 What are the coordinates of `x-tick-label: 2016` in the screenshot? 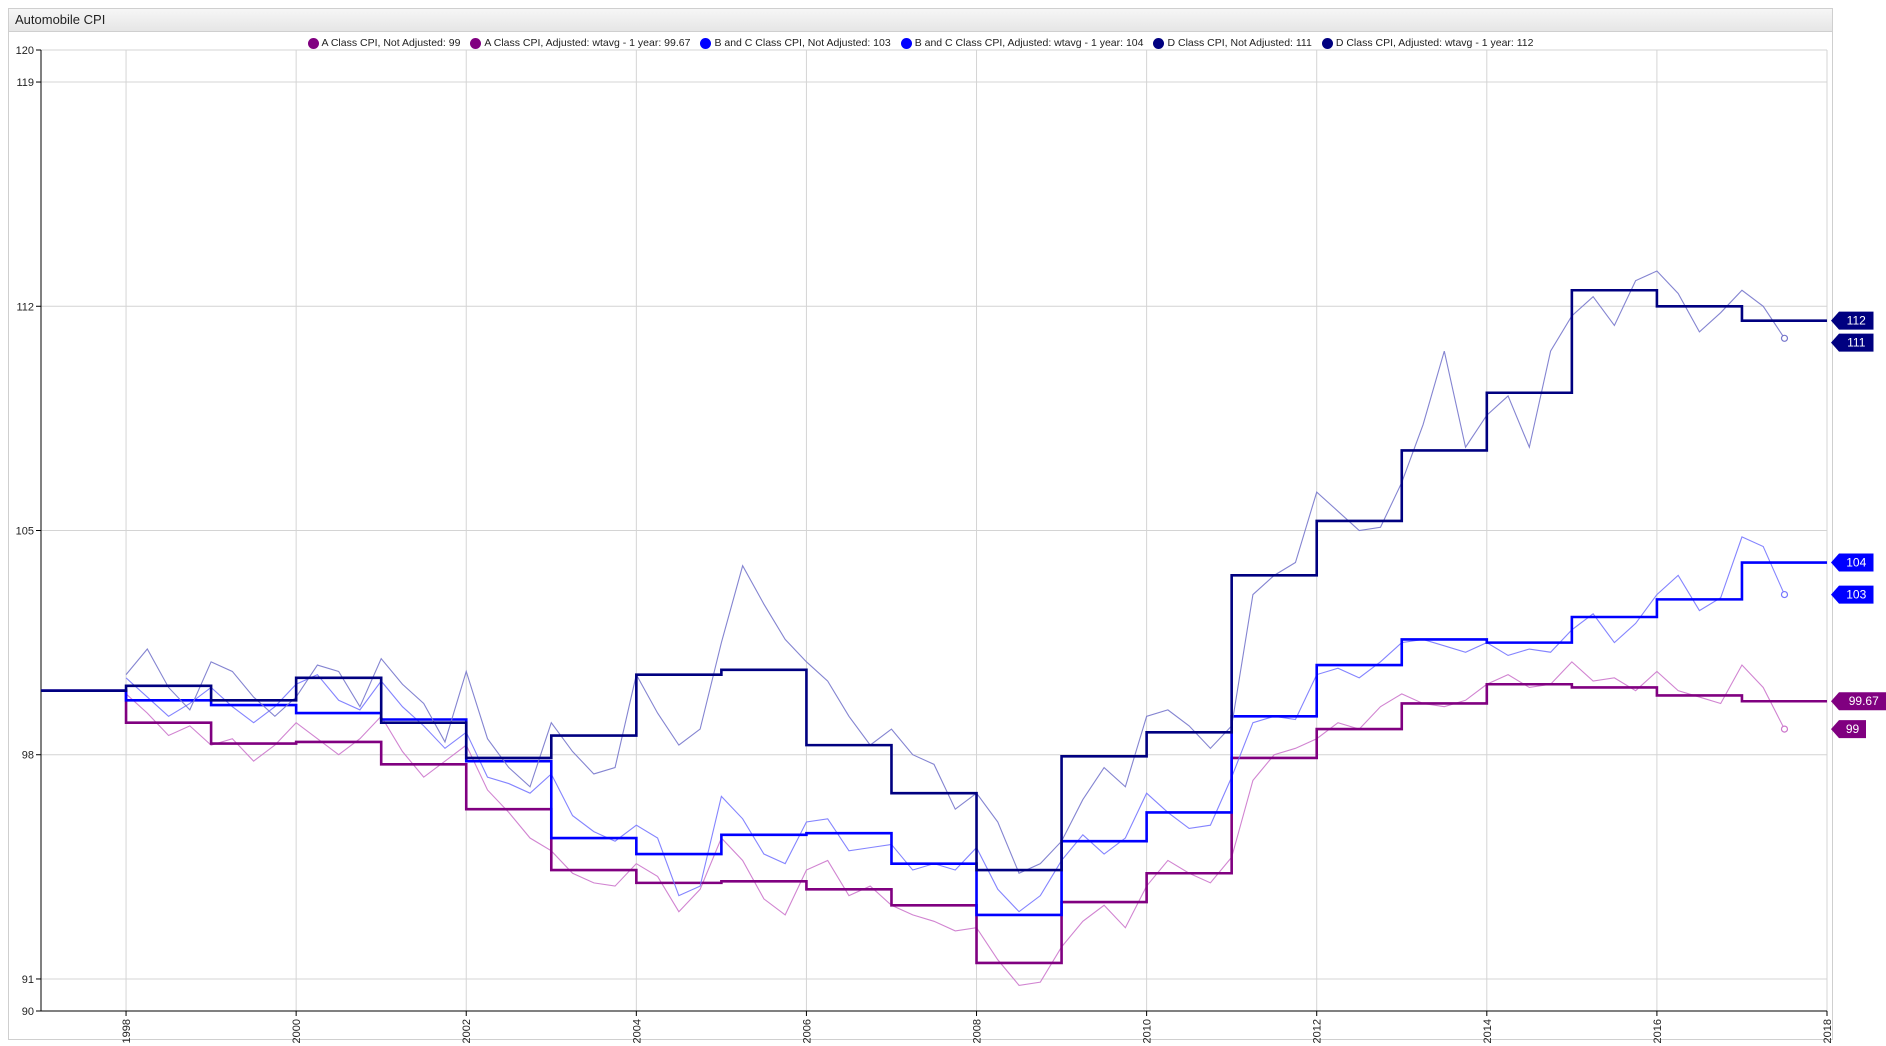 It's located at (1658, 1031).